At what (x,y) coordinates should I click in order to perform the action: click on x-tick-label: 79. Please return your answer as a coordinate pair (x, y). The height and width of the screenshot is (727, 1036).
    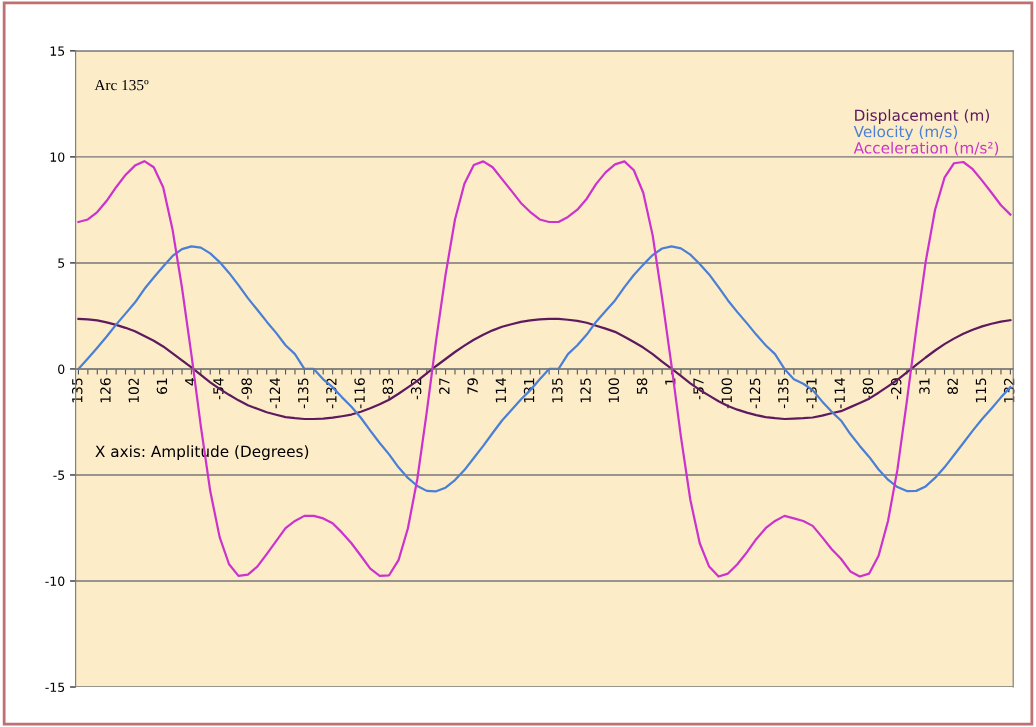
    Looking at the image, I should click on (472, 386).